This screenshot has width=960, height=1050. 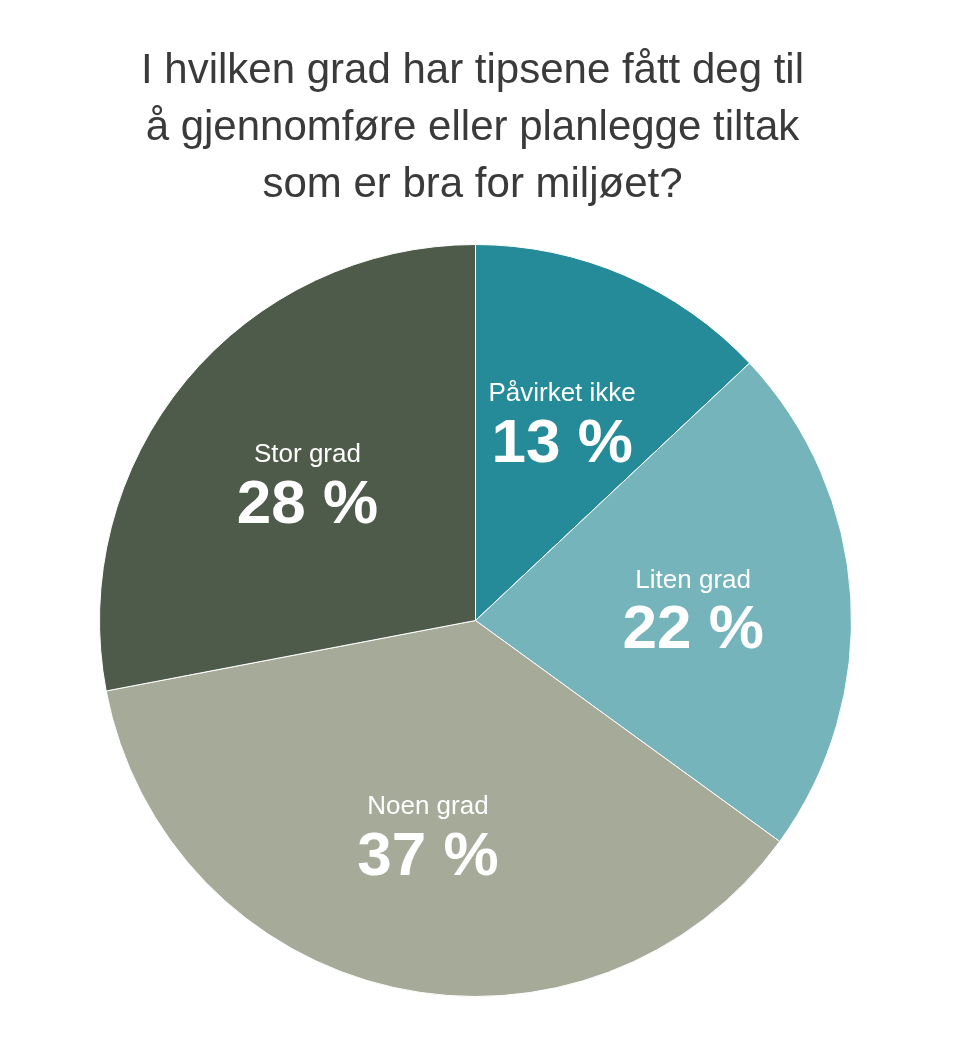 I want to click on slice-label: Stor grad, so click(x=307, y=453).